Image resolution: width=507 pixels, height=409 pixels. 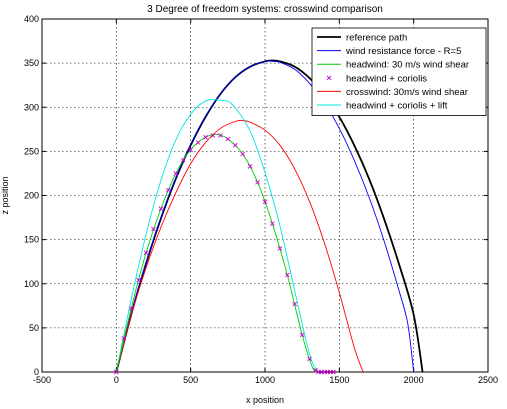 What do you see at coordinates (31, 19) in the screenshot?
I see `y-tick-label: 400` at bounding box center [31, 19].